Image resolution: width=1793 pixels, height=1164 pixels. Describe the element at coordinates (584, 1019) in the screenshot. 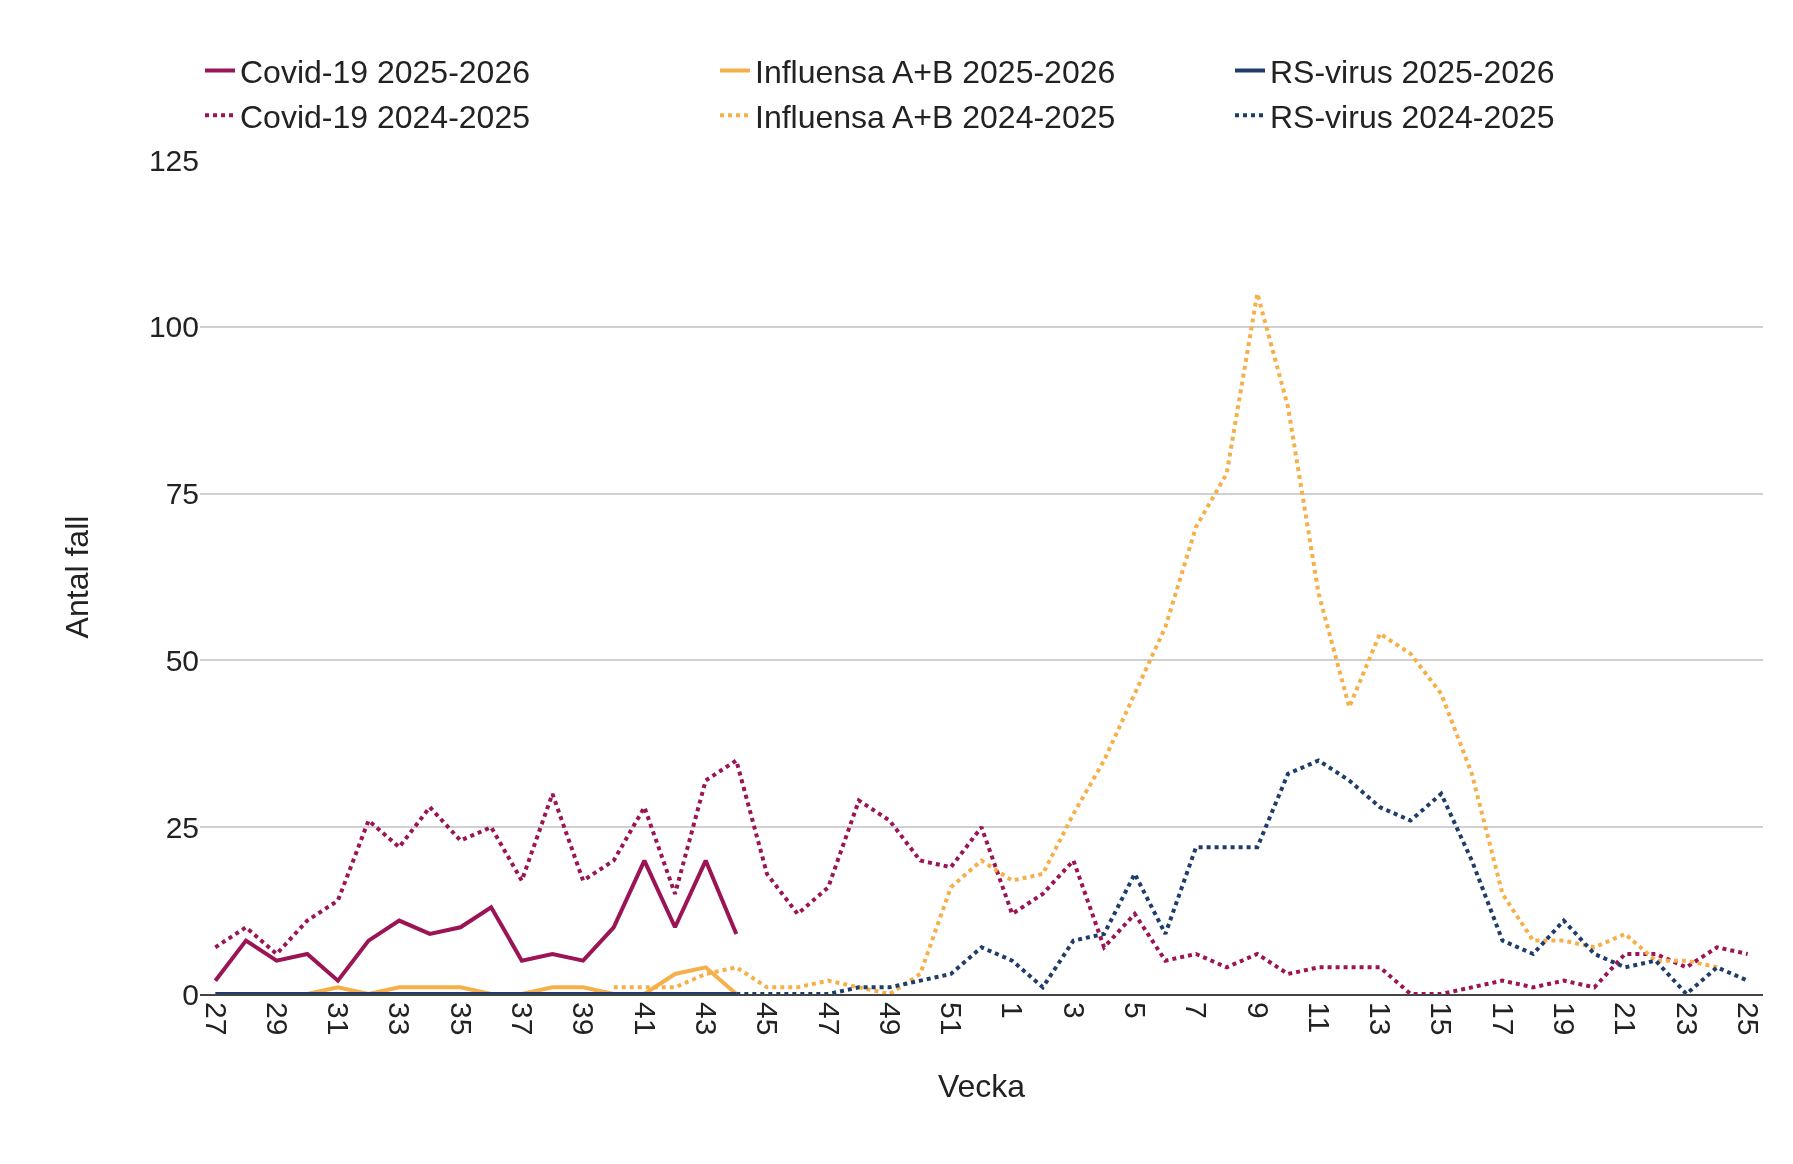

I see `x-tick-label: 39` at that location.